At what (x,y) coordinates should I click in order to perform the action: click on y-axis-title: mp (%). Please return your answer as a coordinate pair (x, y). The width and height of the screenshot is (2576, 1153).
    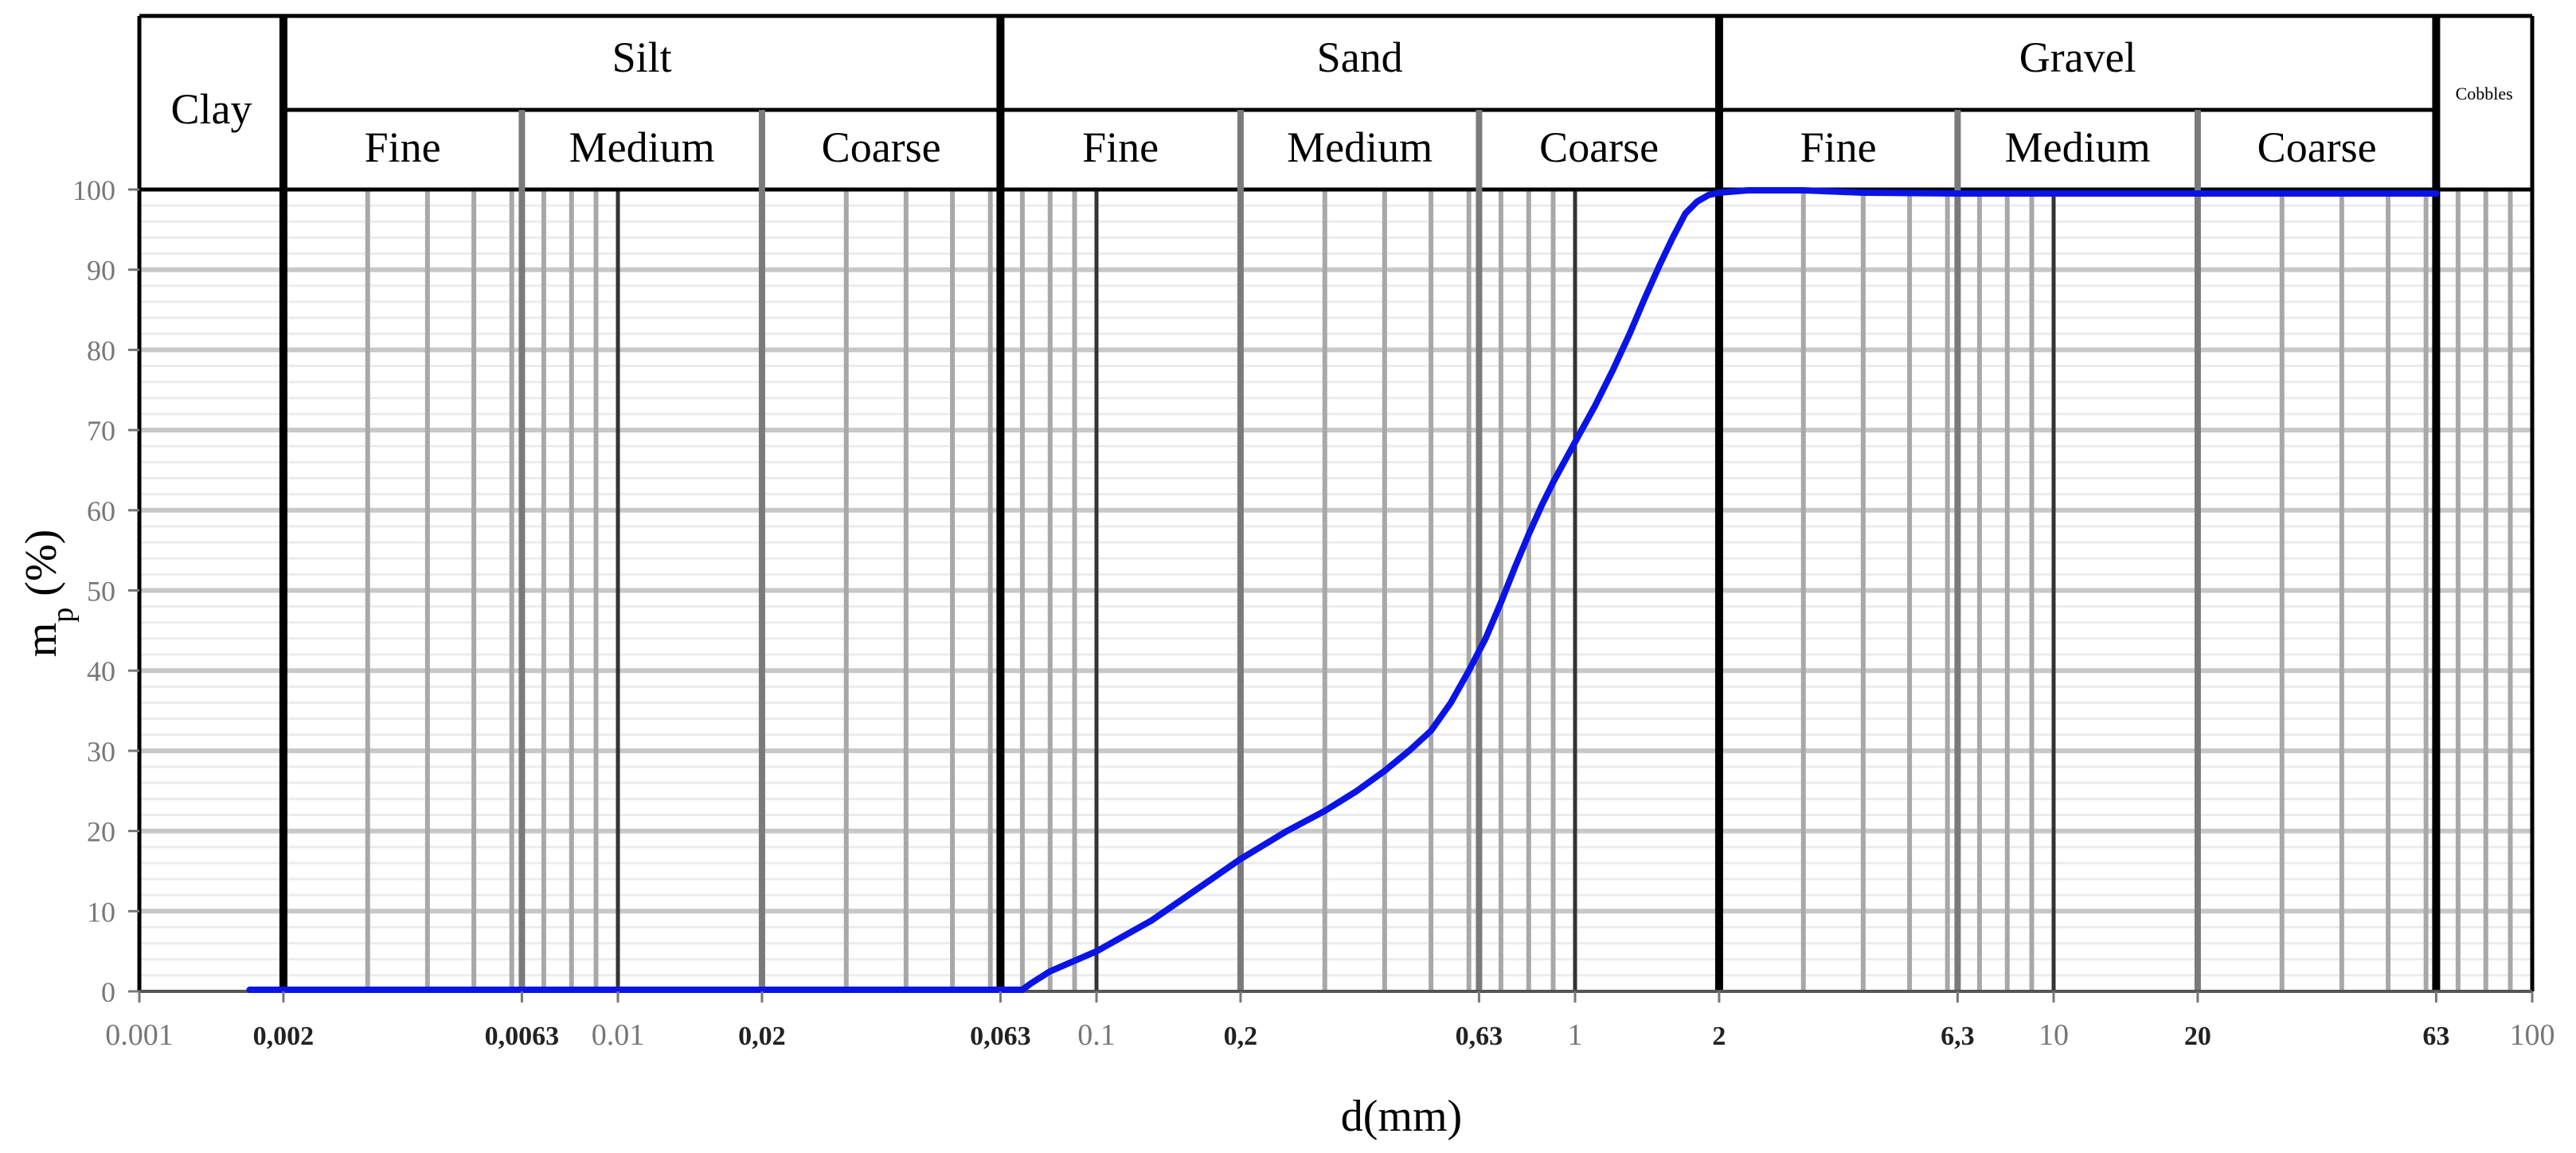
    Looking at the image, I should click on (48, 594).